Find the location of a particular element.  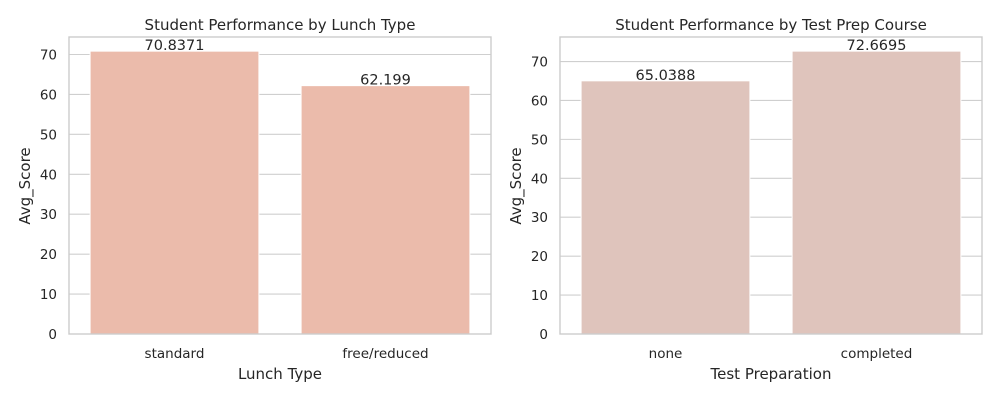

x-axis-label: Lunch Type is located at coordinates (280, 374).